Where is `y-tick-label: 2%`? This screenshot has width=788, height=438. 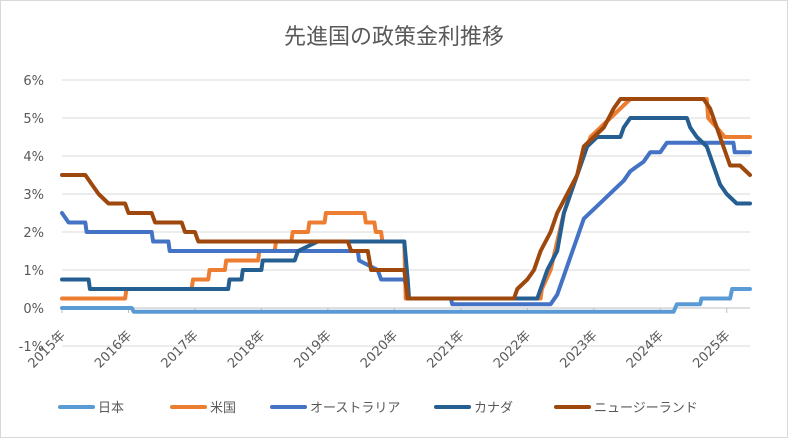
y-tick-label: 2% is located at coordinates (33, 233).